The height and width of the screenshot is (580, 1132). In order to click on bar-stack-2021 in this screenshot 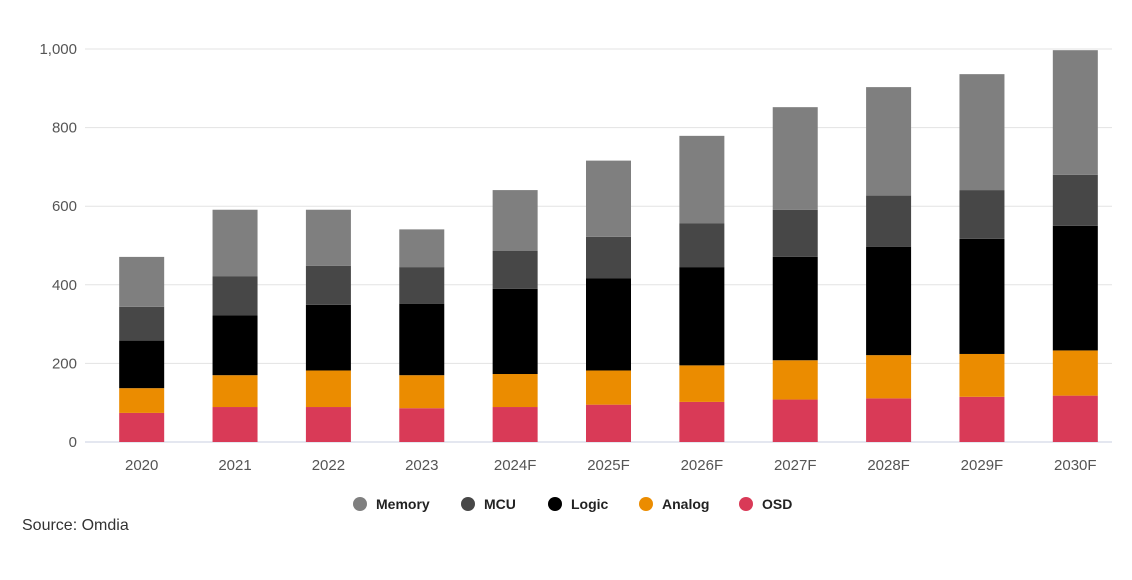, I will do `click(235, 325)`.